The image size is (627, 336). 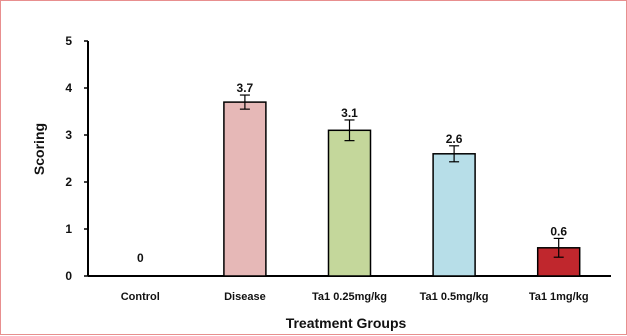 I want to click on x-tick-label: Ta1 0.5mg/kg, so click(x=454, y=297).